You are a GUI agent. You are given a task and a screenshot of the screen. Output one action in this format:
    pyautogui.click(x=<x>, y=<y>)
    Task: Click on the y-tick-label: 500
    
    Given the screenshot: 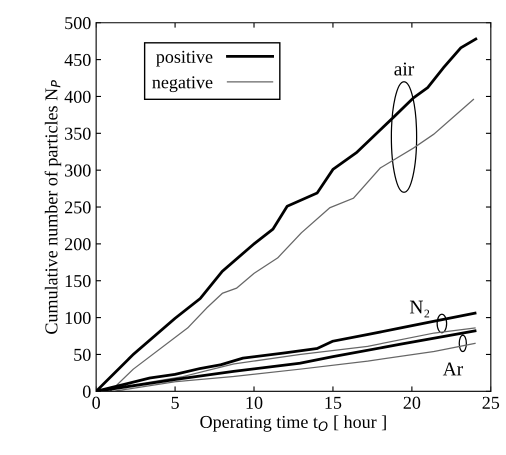 What is the action you would take?
    pyautogui.click(x=78, y=23)
    